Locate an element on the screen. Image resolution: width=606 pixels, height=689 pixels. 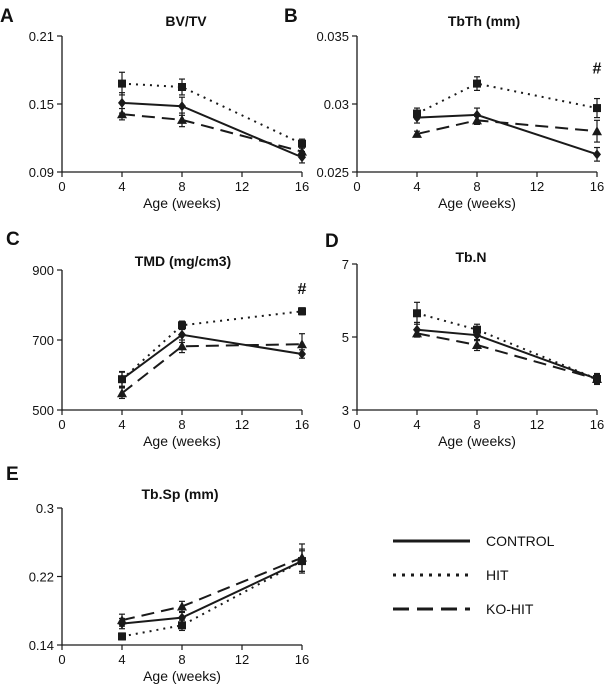
panel-title: Tb.Sp (mm) is located at coordinates (180, 494).